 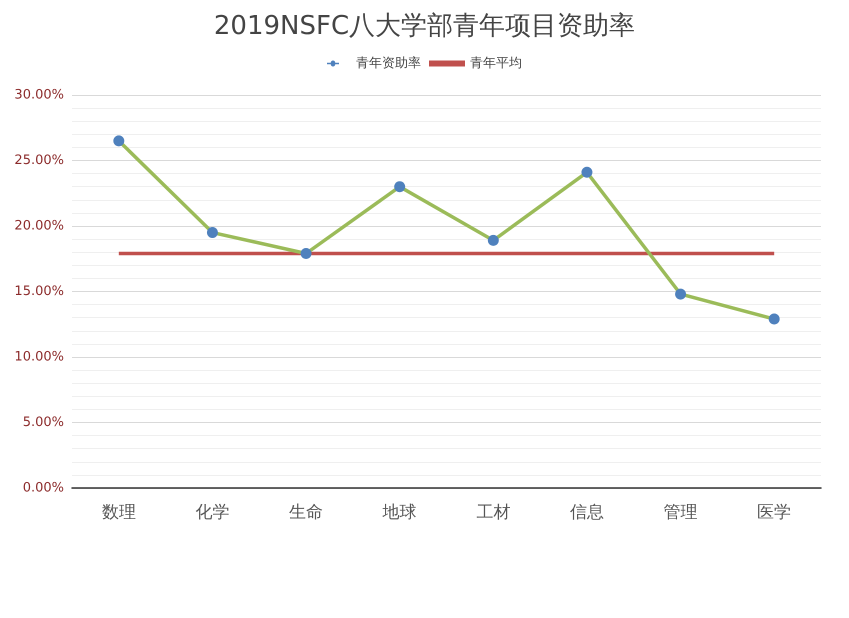 I want to click on legend-label: 青年资助率, so click(x=388, y=63).